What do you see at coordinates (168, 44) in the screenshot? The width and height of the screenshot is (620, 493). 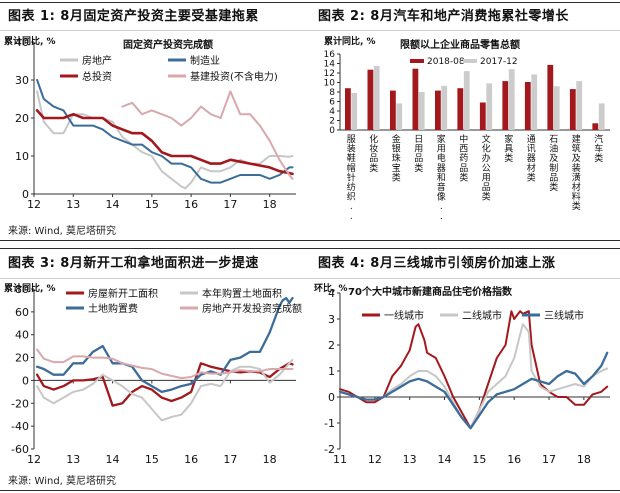 I see `chart-title: 固定资产投资完成额` at bounding box center [168, 44].